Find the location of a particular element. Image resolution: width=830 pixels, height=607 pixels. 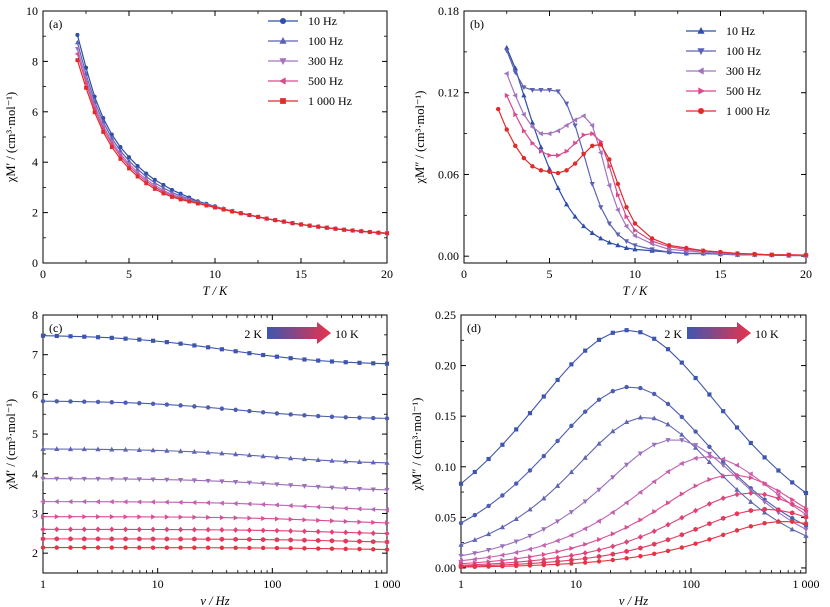

y-tick-label: 0.15 is located at coordinates (445, 416).